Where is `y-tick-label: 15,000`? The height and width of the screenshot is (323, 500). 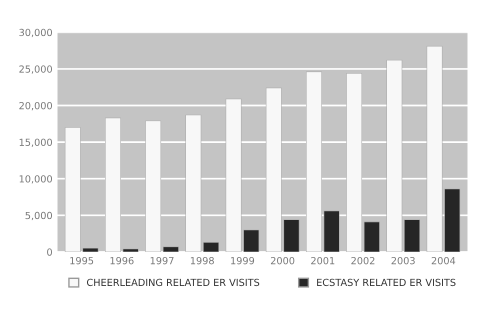
y-tick-label: 15,000 is located at coordinates (36, 142).